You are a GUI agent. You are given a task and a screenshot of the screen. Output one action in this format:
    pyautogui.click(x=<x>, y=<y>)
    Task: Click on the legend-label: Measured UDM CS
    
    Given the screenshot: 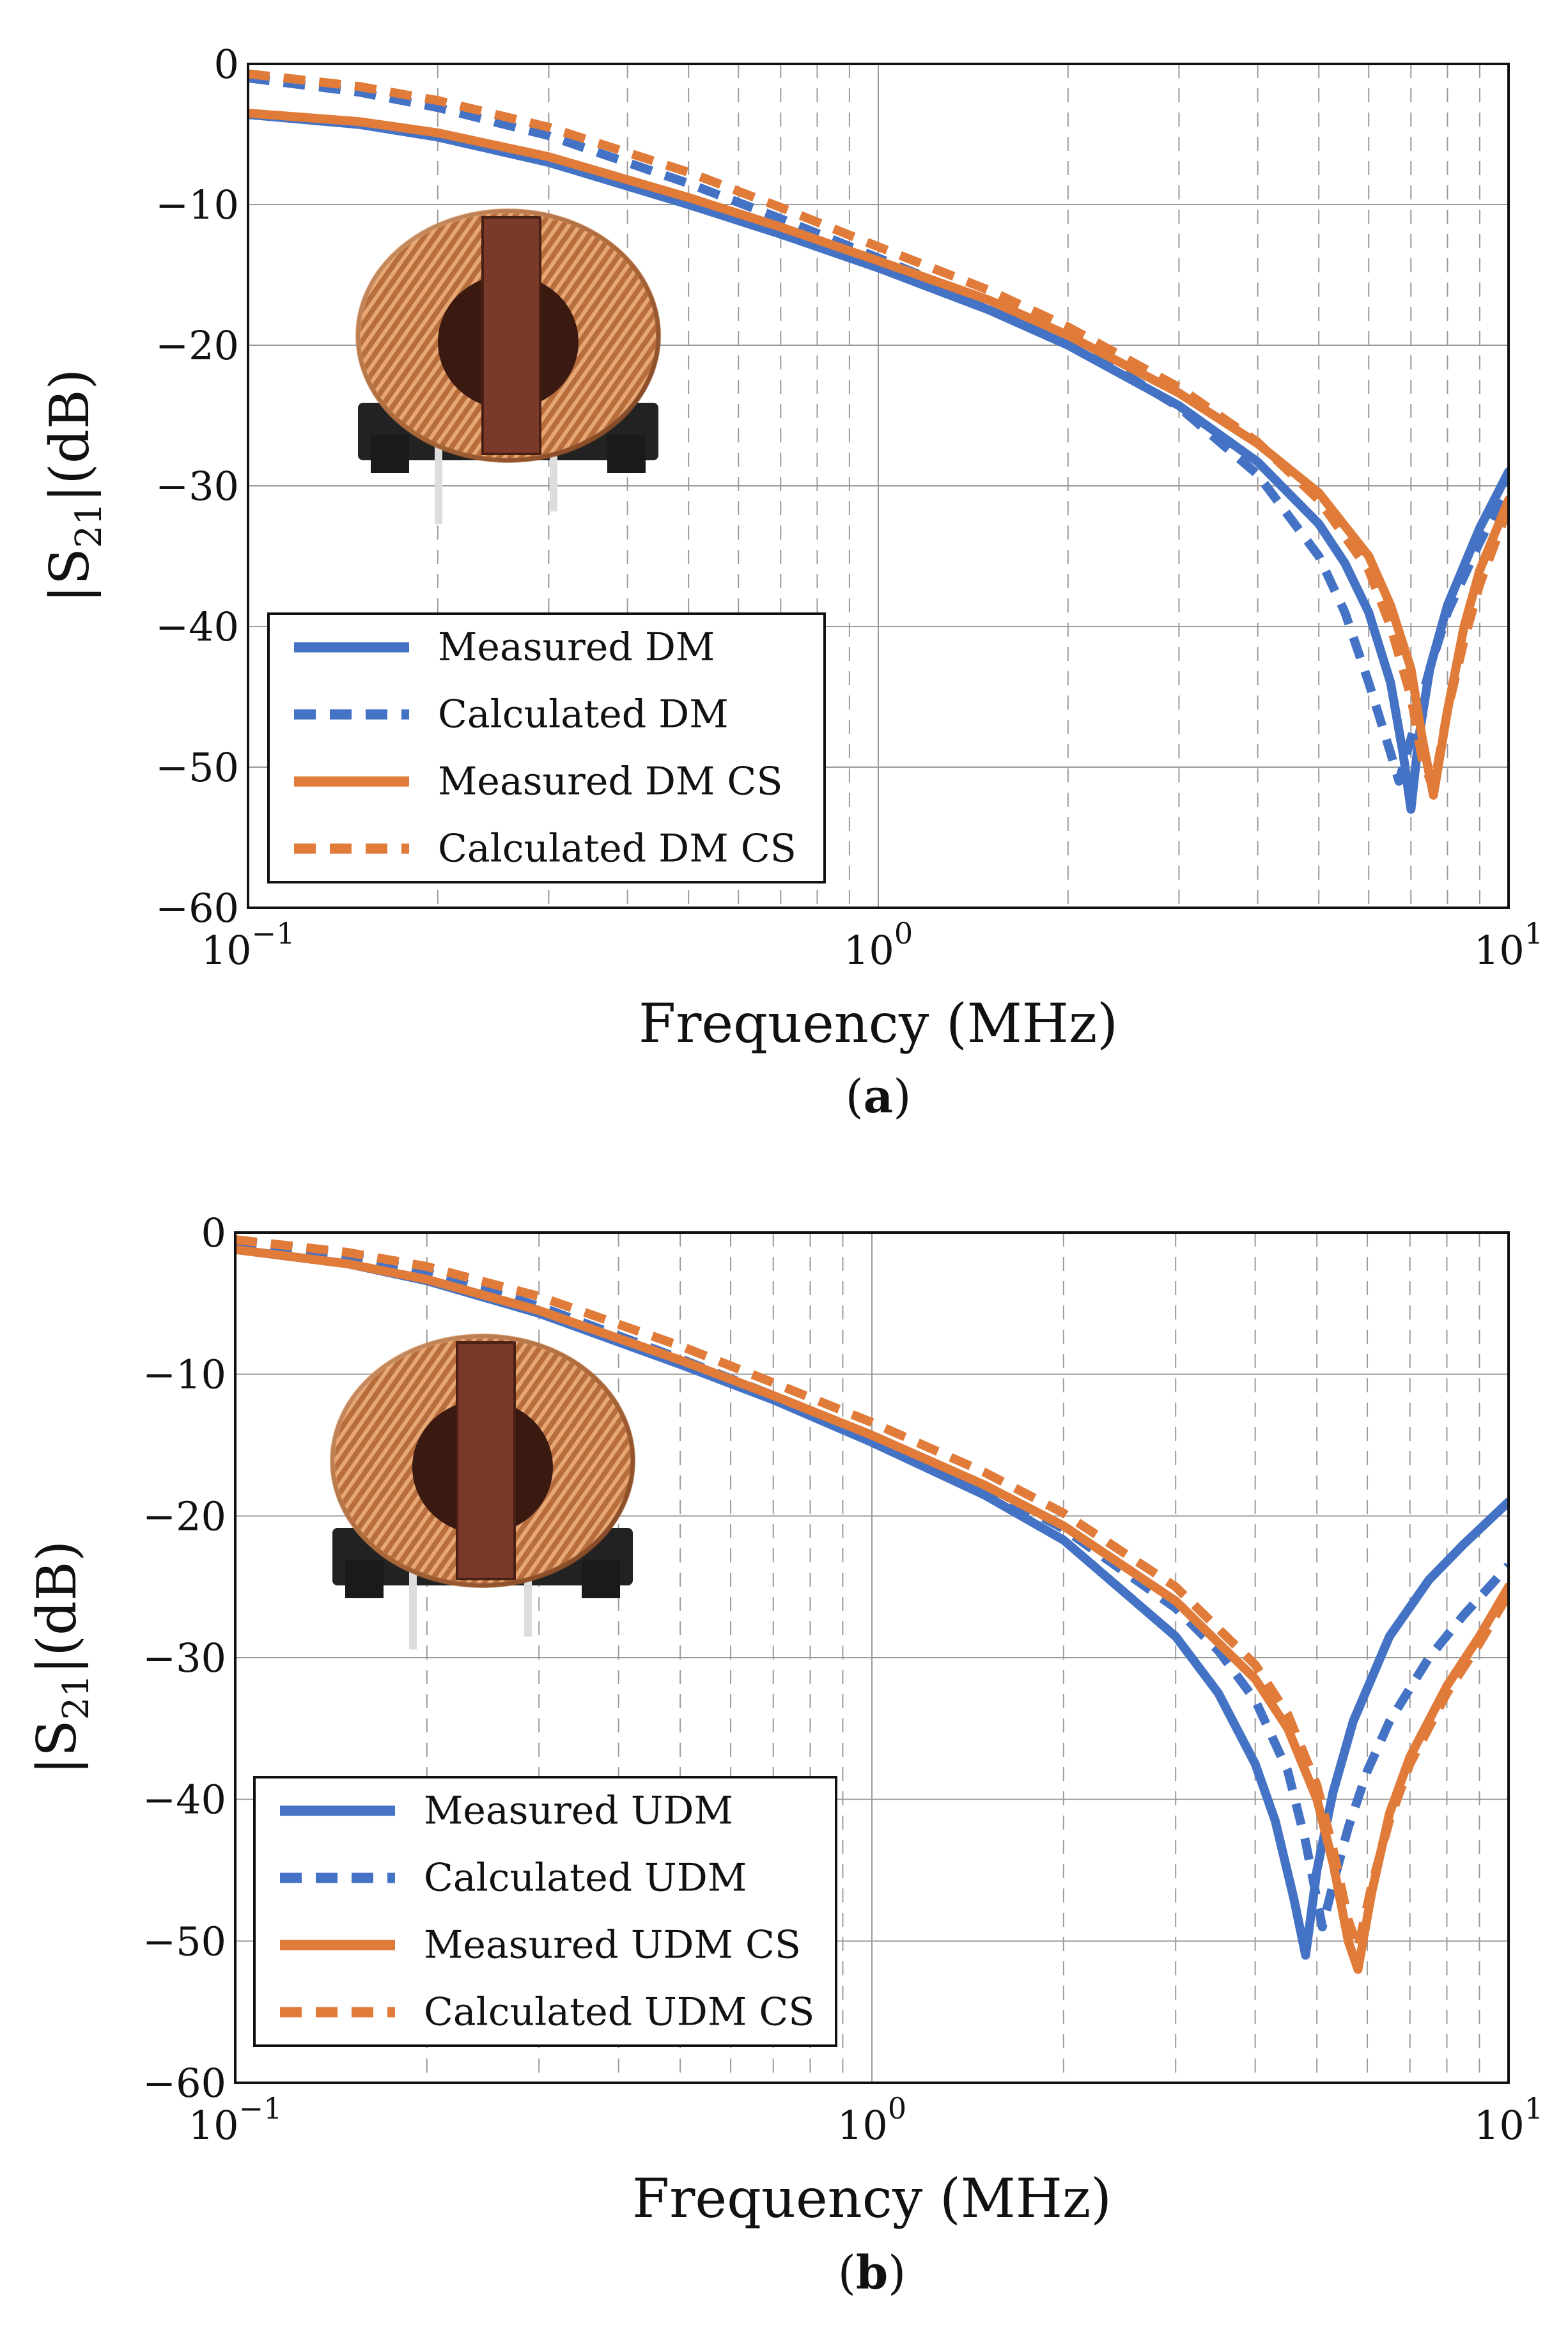 What is the action you would take?
    pyautogui.click(x=612, y=1945)
    